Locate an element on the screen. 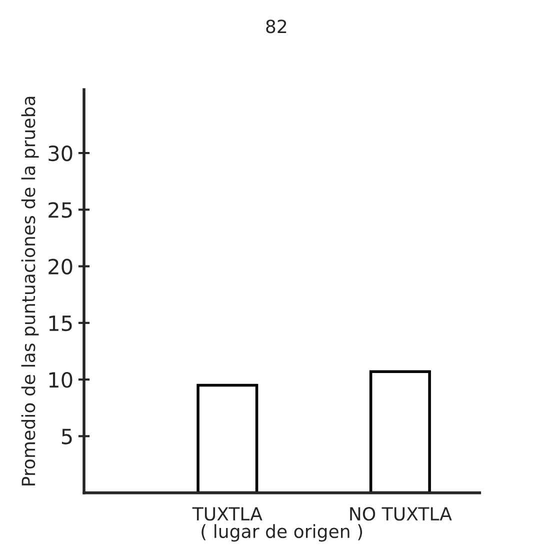 The image size is (542, 560). y-tick-label: 25 is located at coordinates (60, 210).